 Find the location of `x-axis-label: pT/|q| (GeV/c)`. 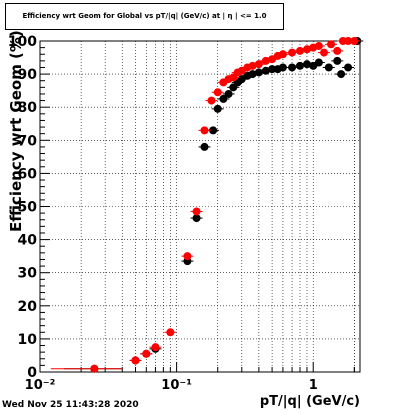

x-axis-label: pT/|q| (GeV/c) is located at coordinates (310, 401).